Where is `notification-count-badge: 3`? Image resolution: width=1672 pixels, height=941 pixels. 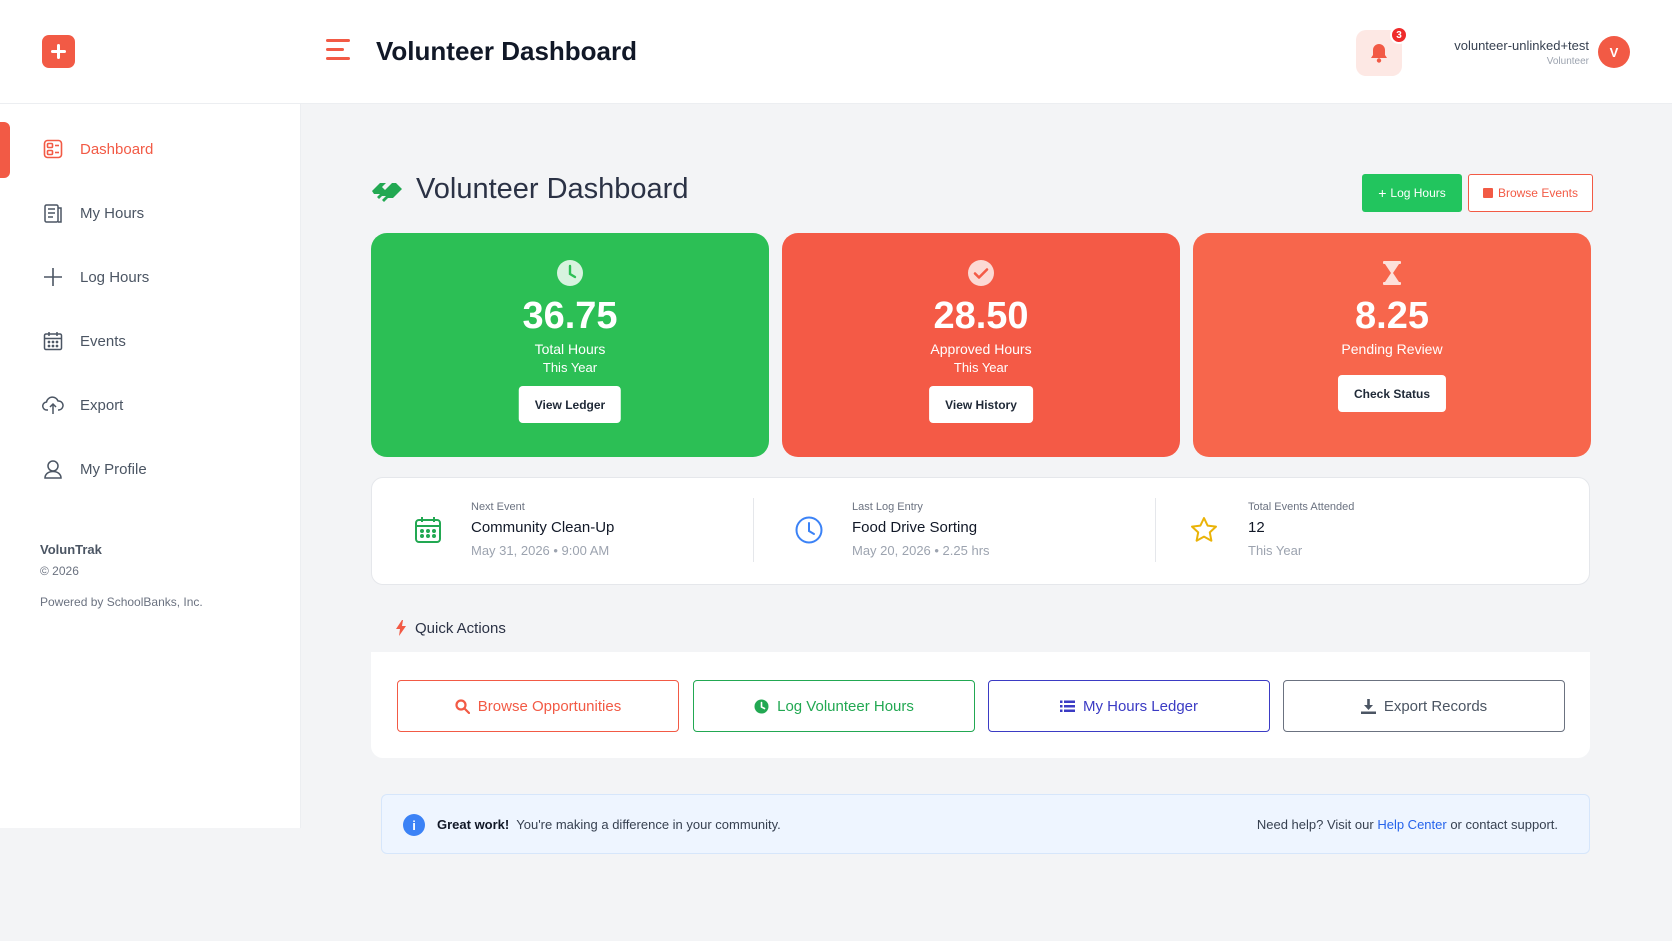 notification-count-badge: 3 is located at coordinates (1399, 35).